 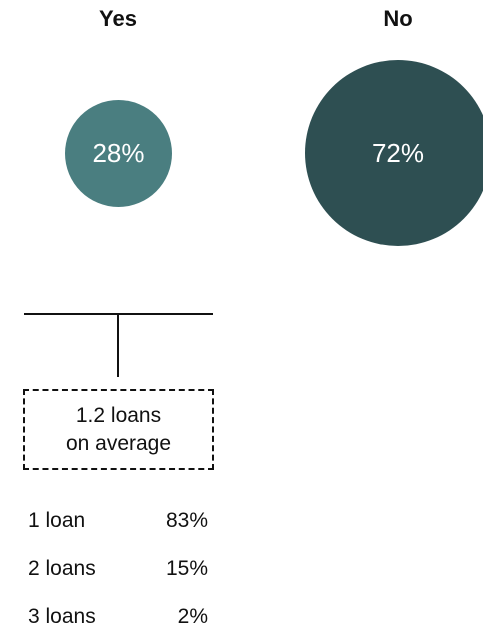 What do you see at coordinates (398, 18) in the screenshot?
I see `category-heading-no: No` at bounding box center [398, 18].